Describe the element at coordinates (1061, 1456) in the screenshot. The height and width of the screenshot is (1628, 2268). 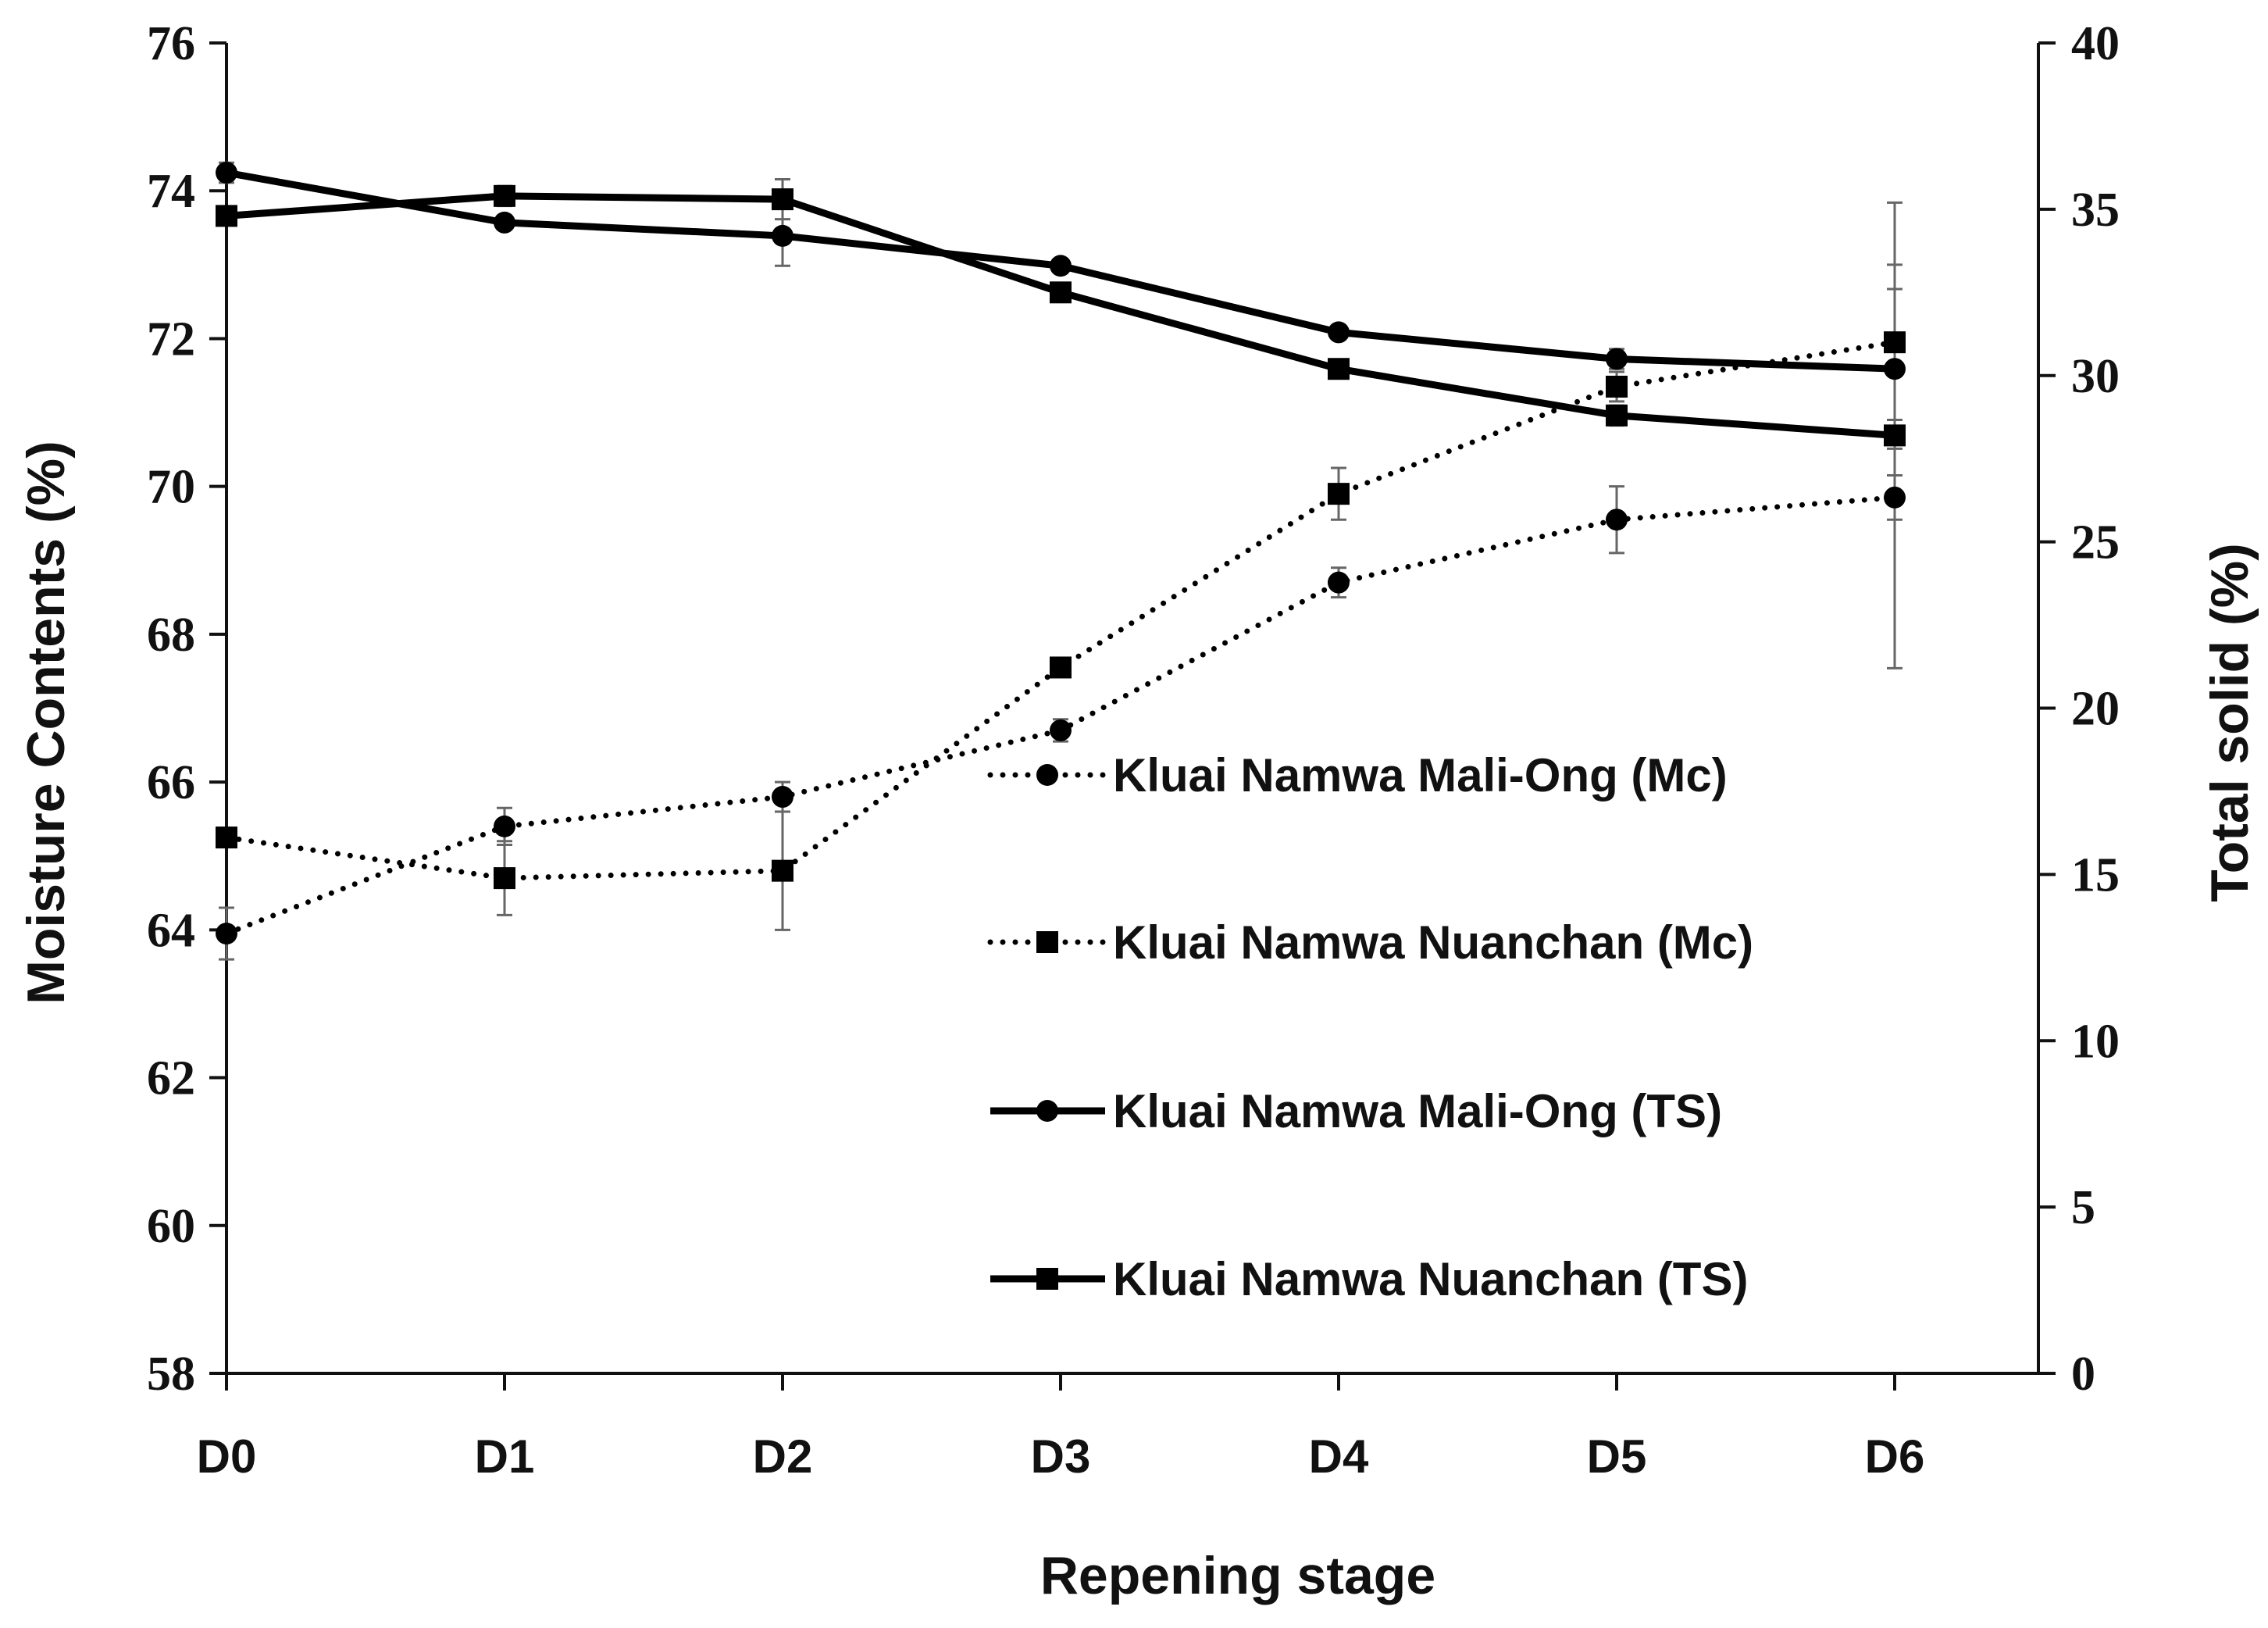
I see `x-tick-label: D3` at that location.